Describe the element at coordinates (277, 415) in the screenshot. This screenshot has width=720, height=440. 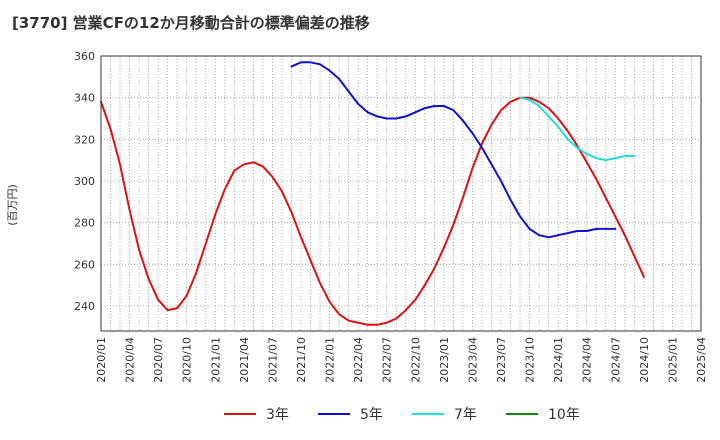
I see `legend-label: 3年` at that location.